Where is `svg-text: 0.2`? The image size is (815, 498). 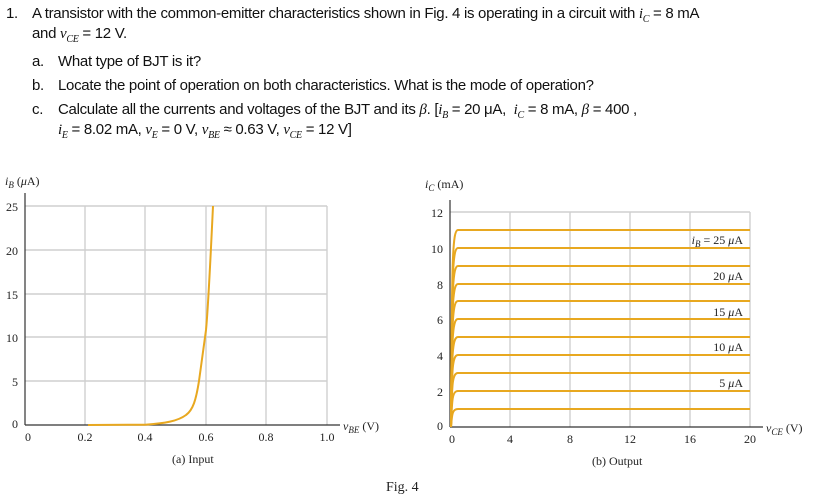 svg-text: 0.2 is located at coordinates (85, 437).